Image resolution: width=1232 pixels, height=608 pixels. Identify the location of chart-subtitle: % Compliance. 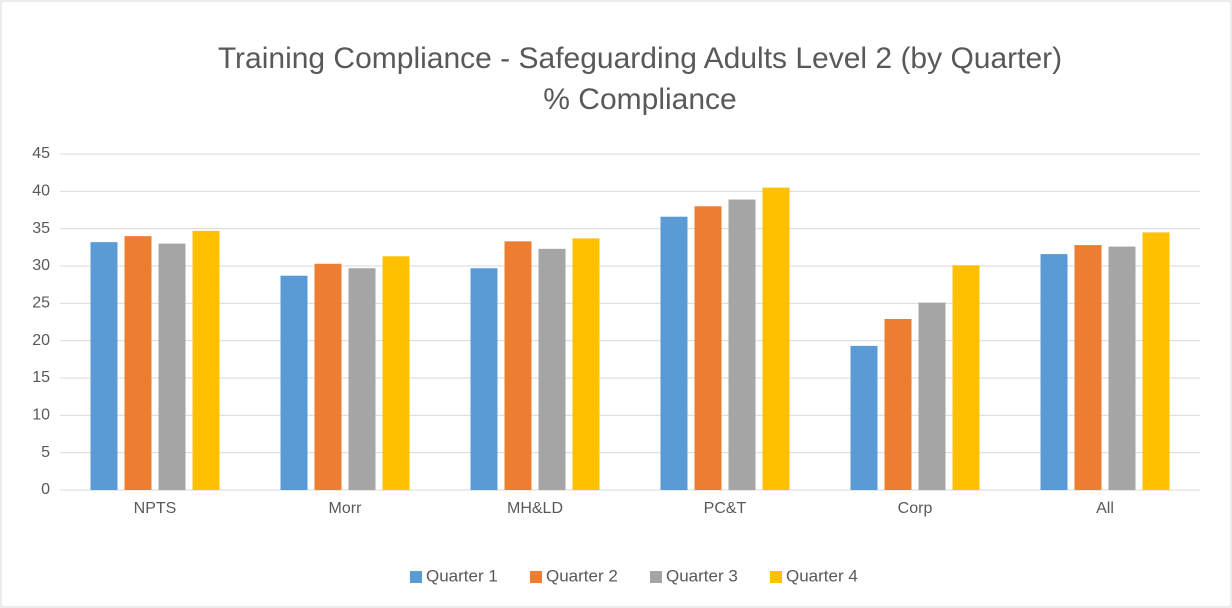
(639, 99).